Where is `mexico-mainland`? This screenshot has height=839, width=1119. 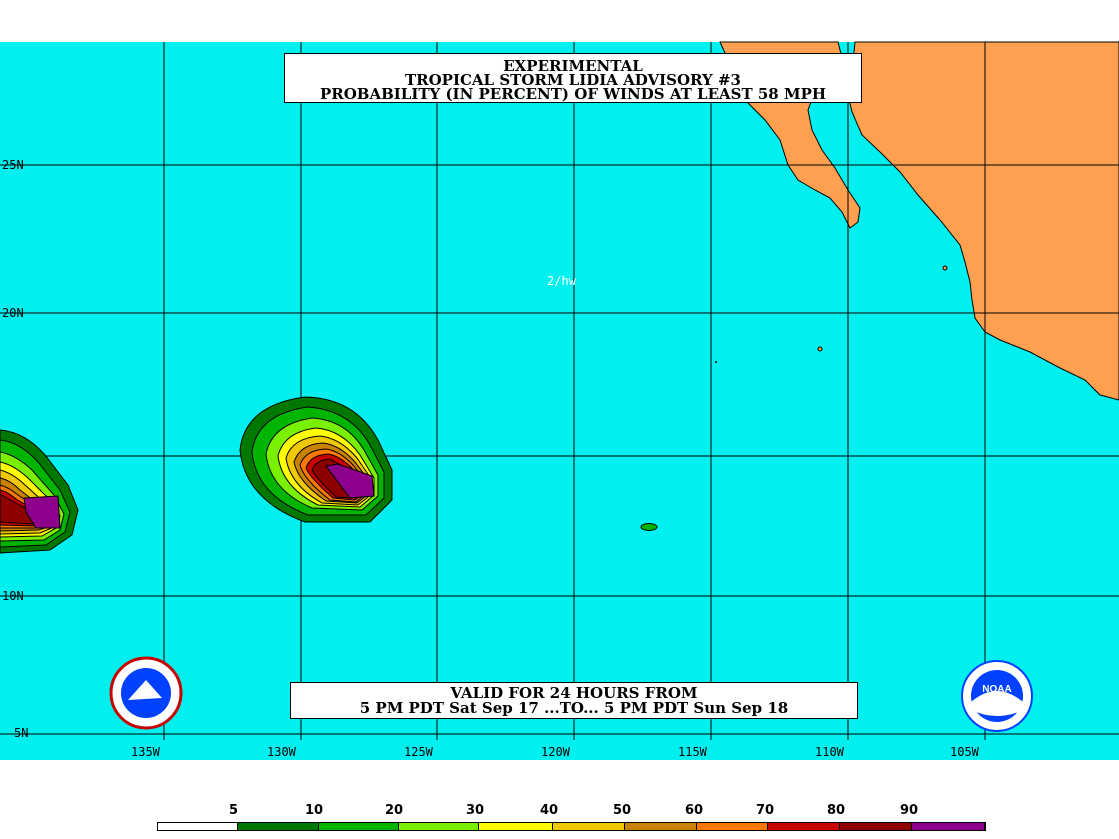 mexico-mainland is located at coordinates (983, 221).